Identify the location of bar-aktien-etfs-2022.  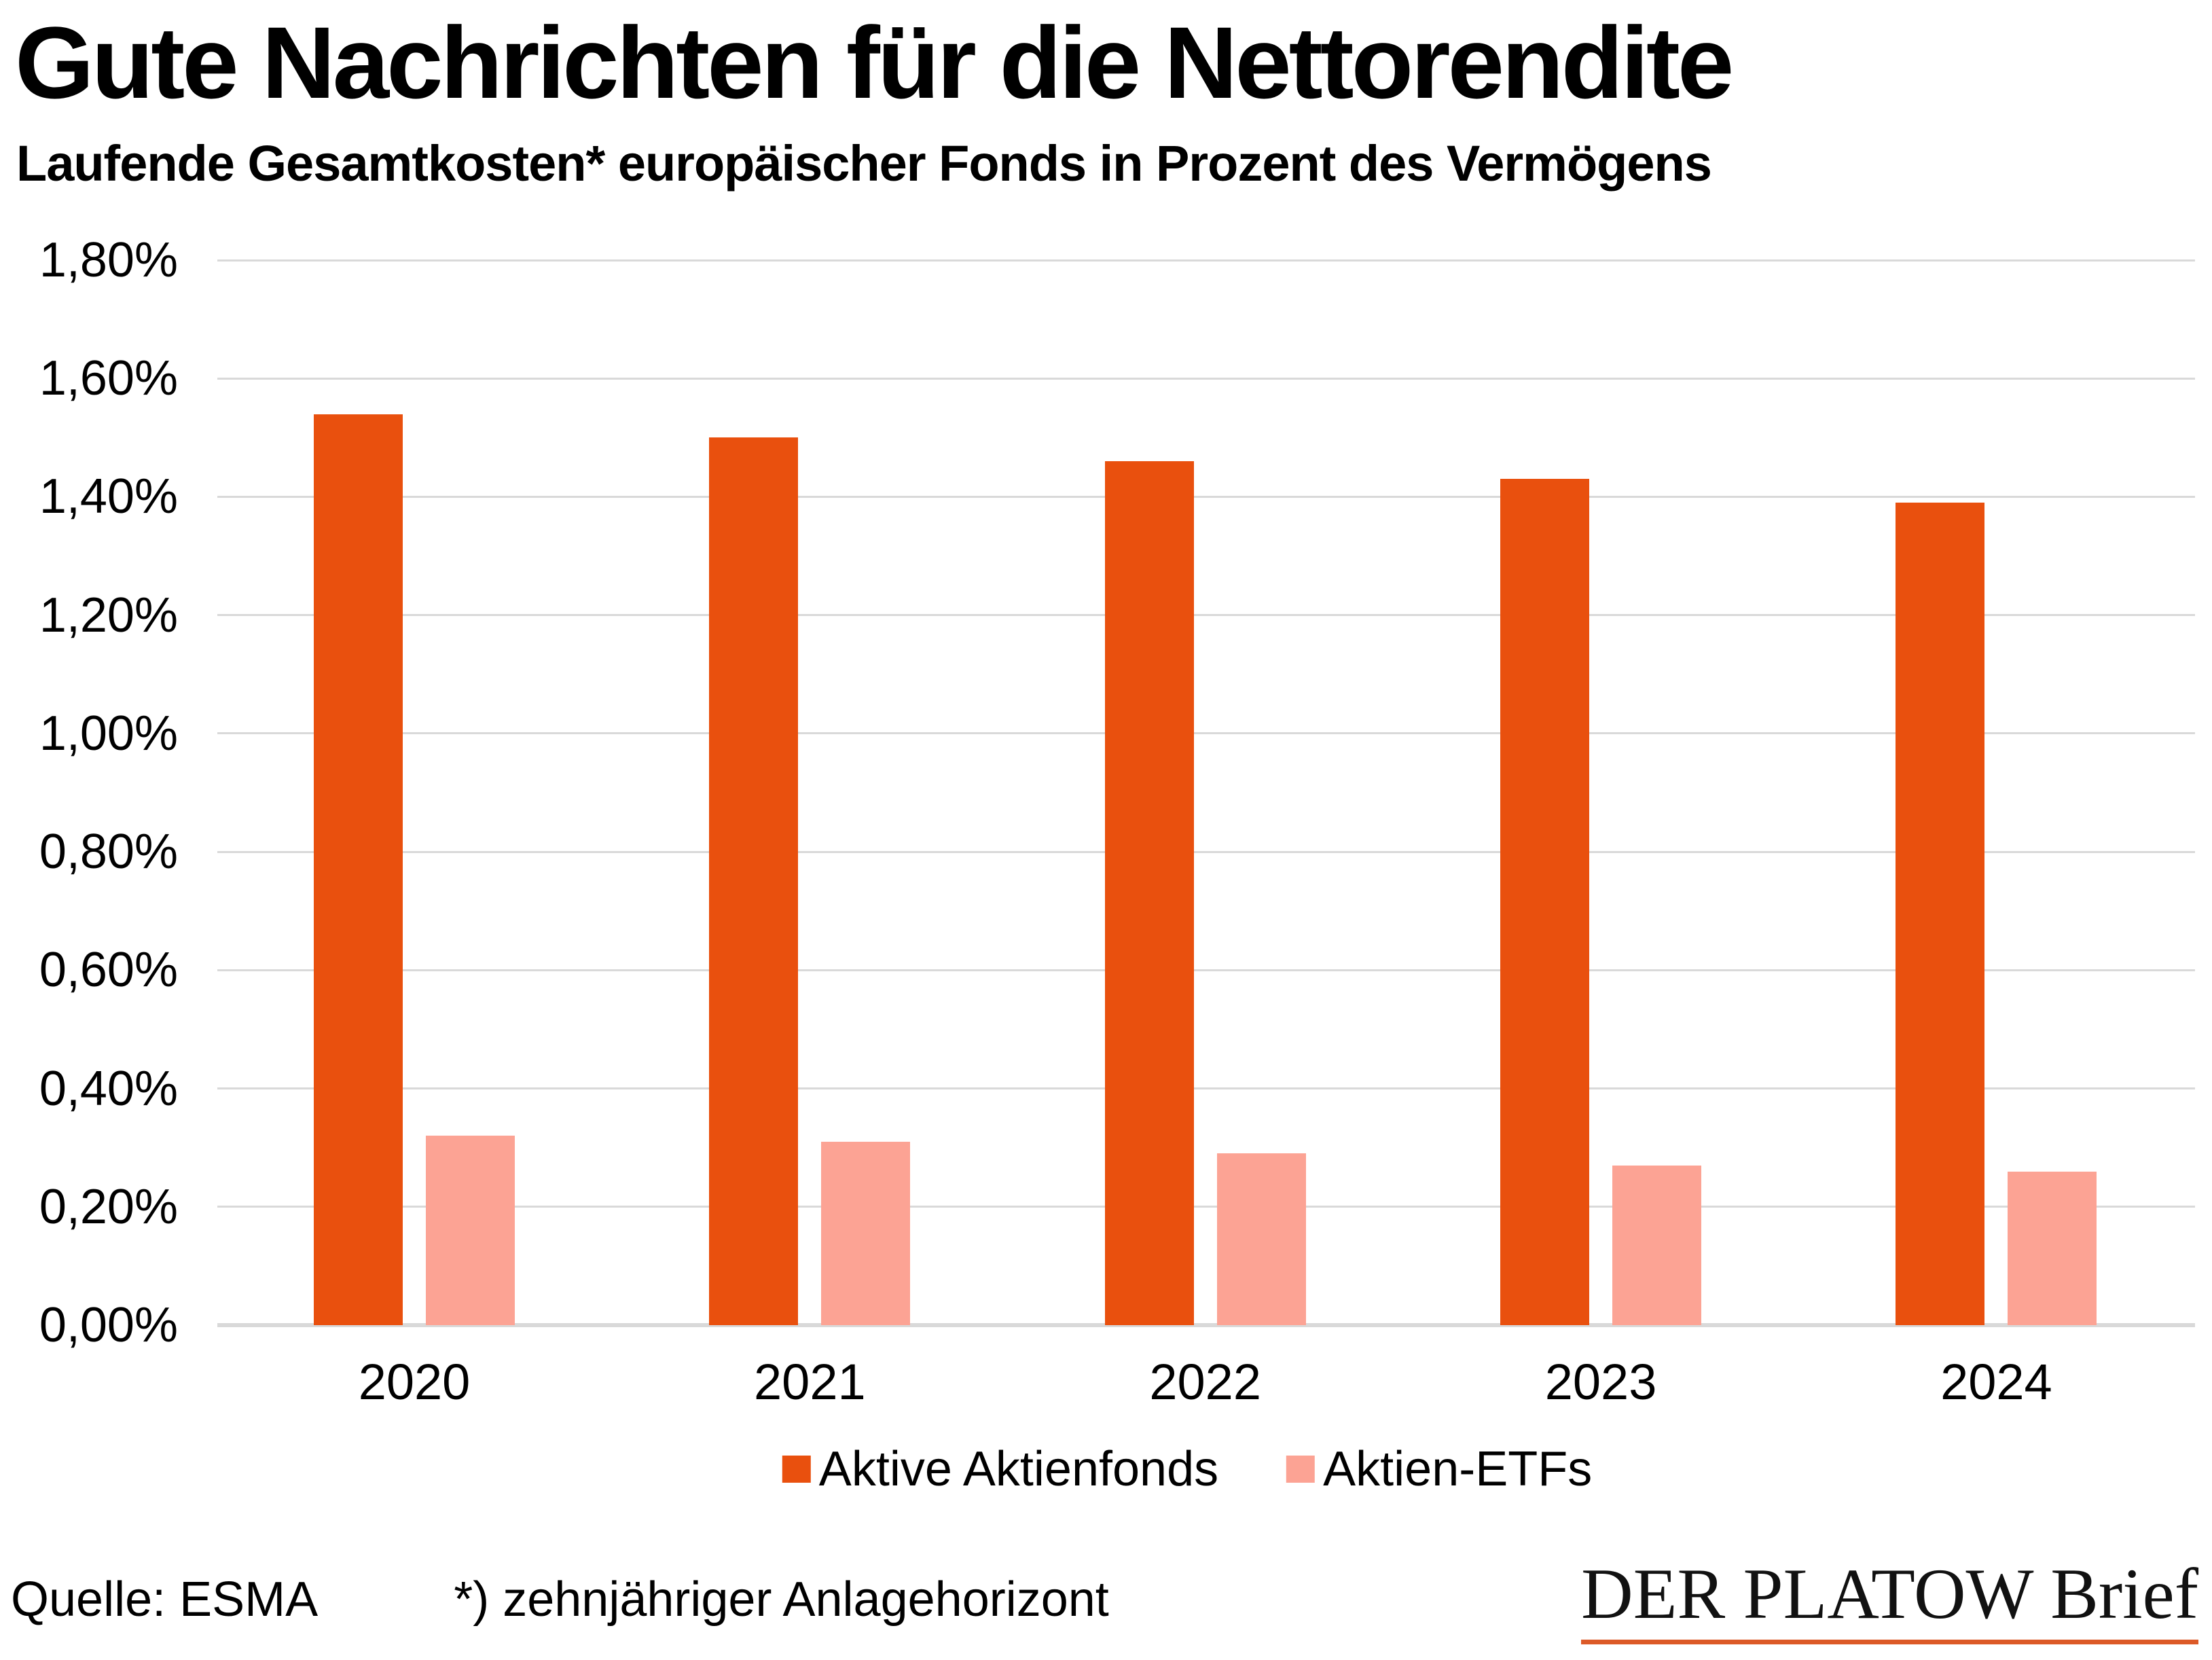
(1261, 1239).